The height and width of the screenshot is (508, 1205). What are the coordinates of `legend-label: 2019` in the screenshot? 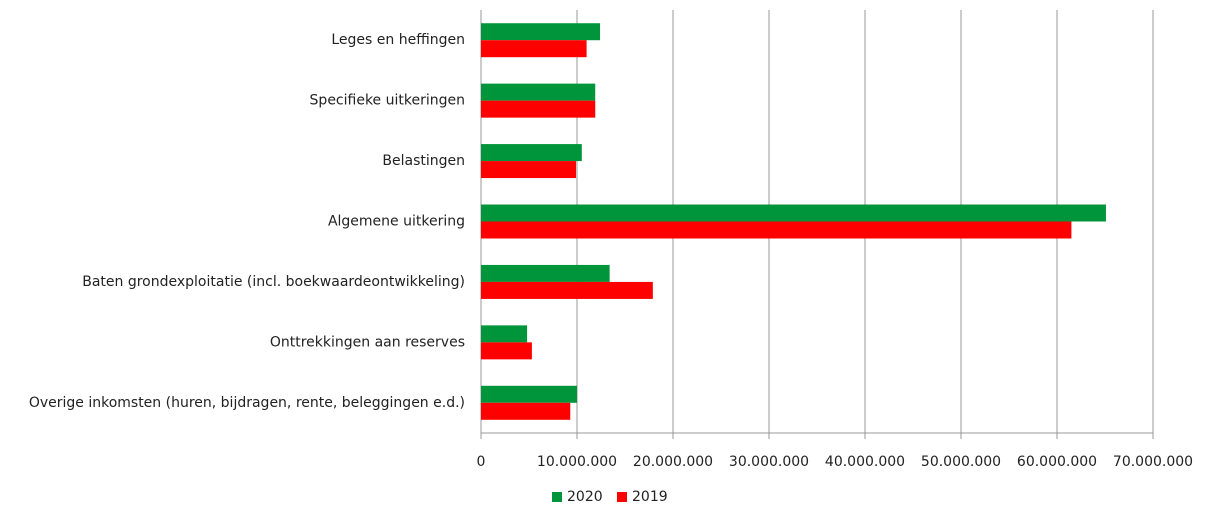 It's located at (650, 497).